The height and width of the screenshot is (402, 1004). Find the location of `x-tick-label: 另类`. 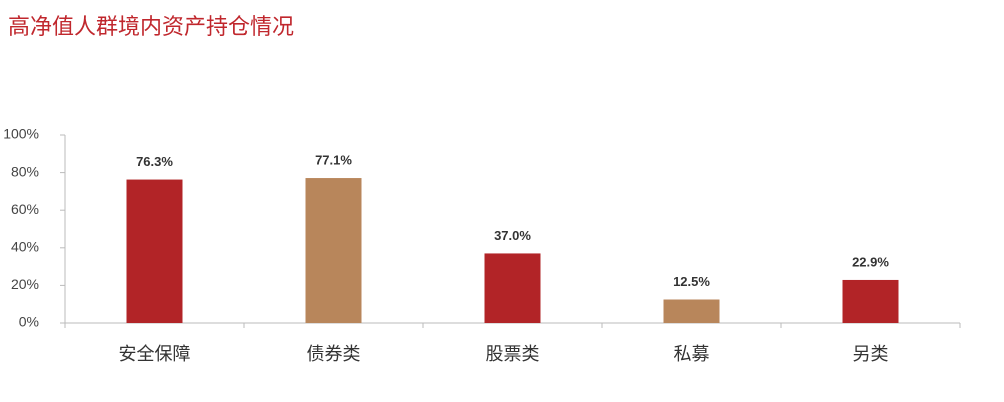

x-tick-label: 另类 is located at coordinates (871, 354).